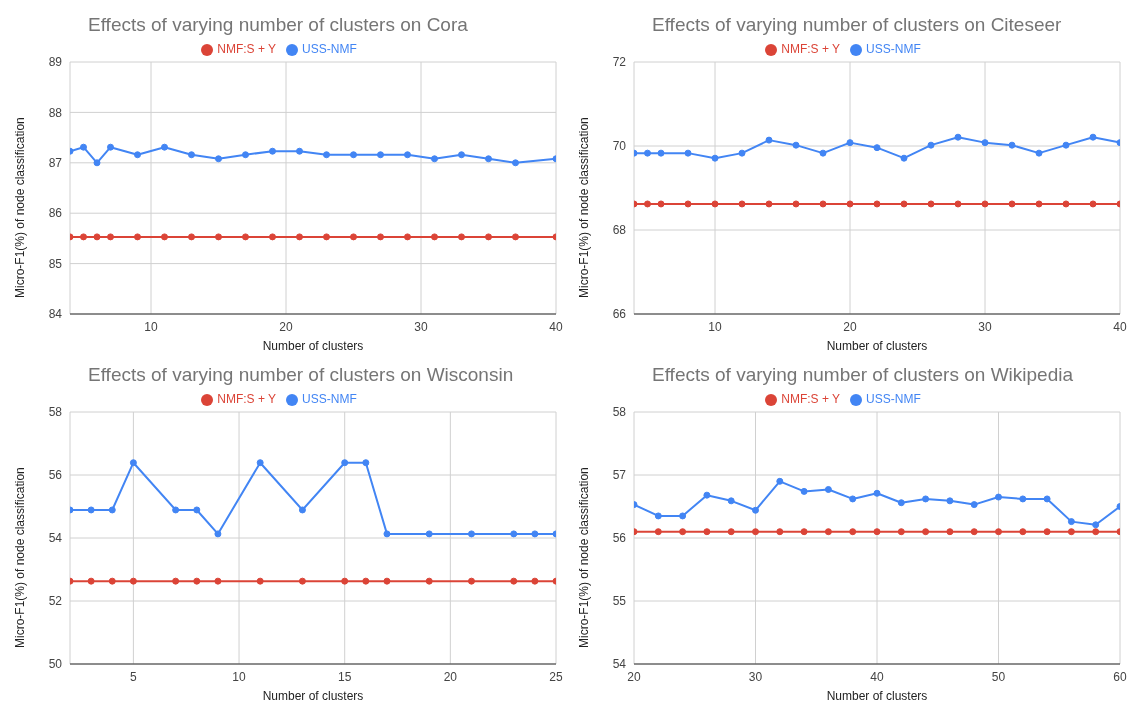  Describe the element at coordinates (634, 676) in the screenshot. I see `x-tick-label: 20` at that location.